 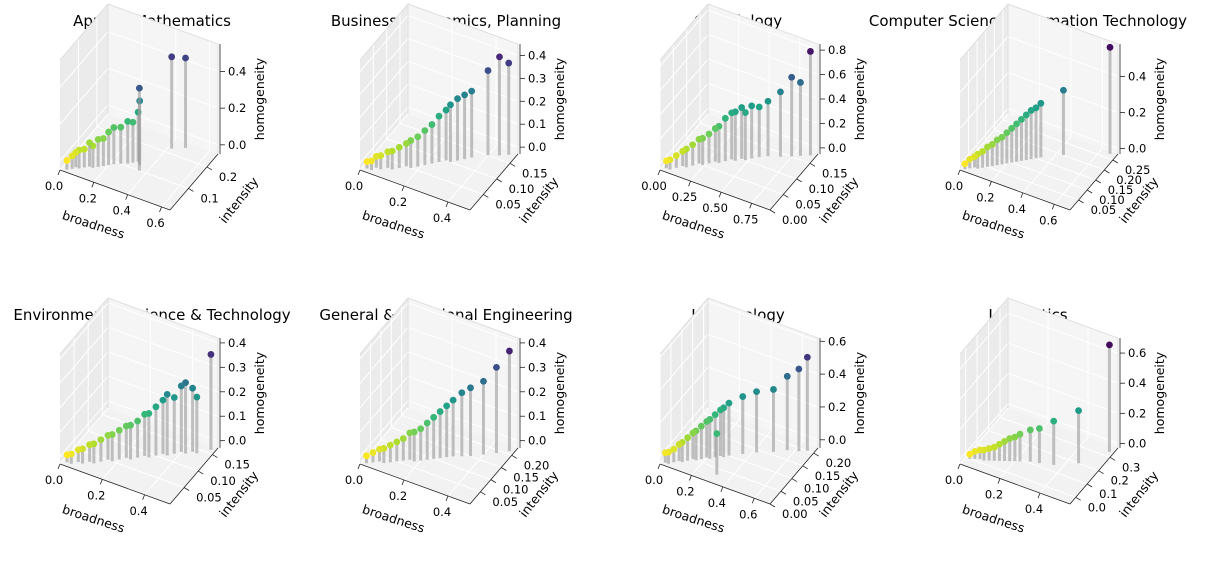 I want to click on x-tick-label: 0.25, so click(x=685, y=197).